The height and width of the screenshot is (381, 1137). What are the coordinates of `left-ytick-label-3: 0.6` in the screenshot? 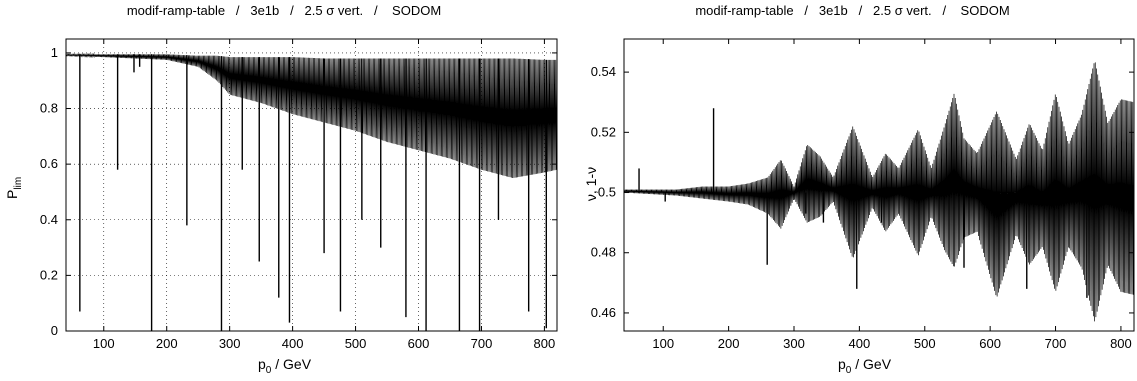 It's located at (49, 163).